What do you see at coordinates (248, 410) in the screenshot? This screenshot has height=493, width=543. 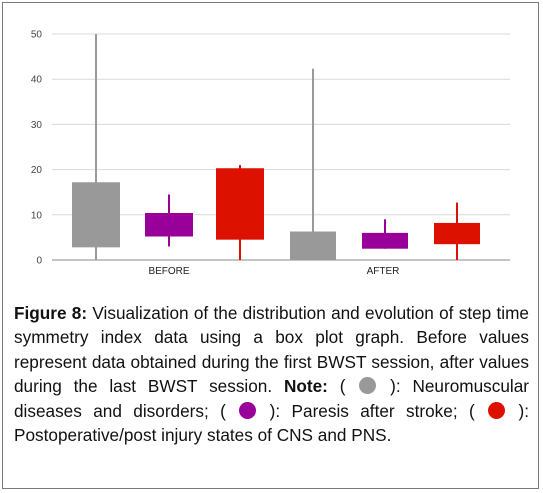 I see `purple-legend-dot` at bounding box center [248, 410].